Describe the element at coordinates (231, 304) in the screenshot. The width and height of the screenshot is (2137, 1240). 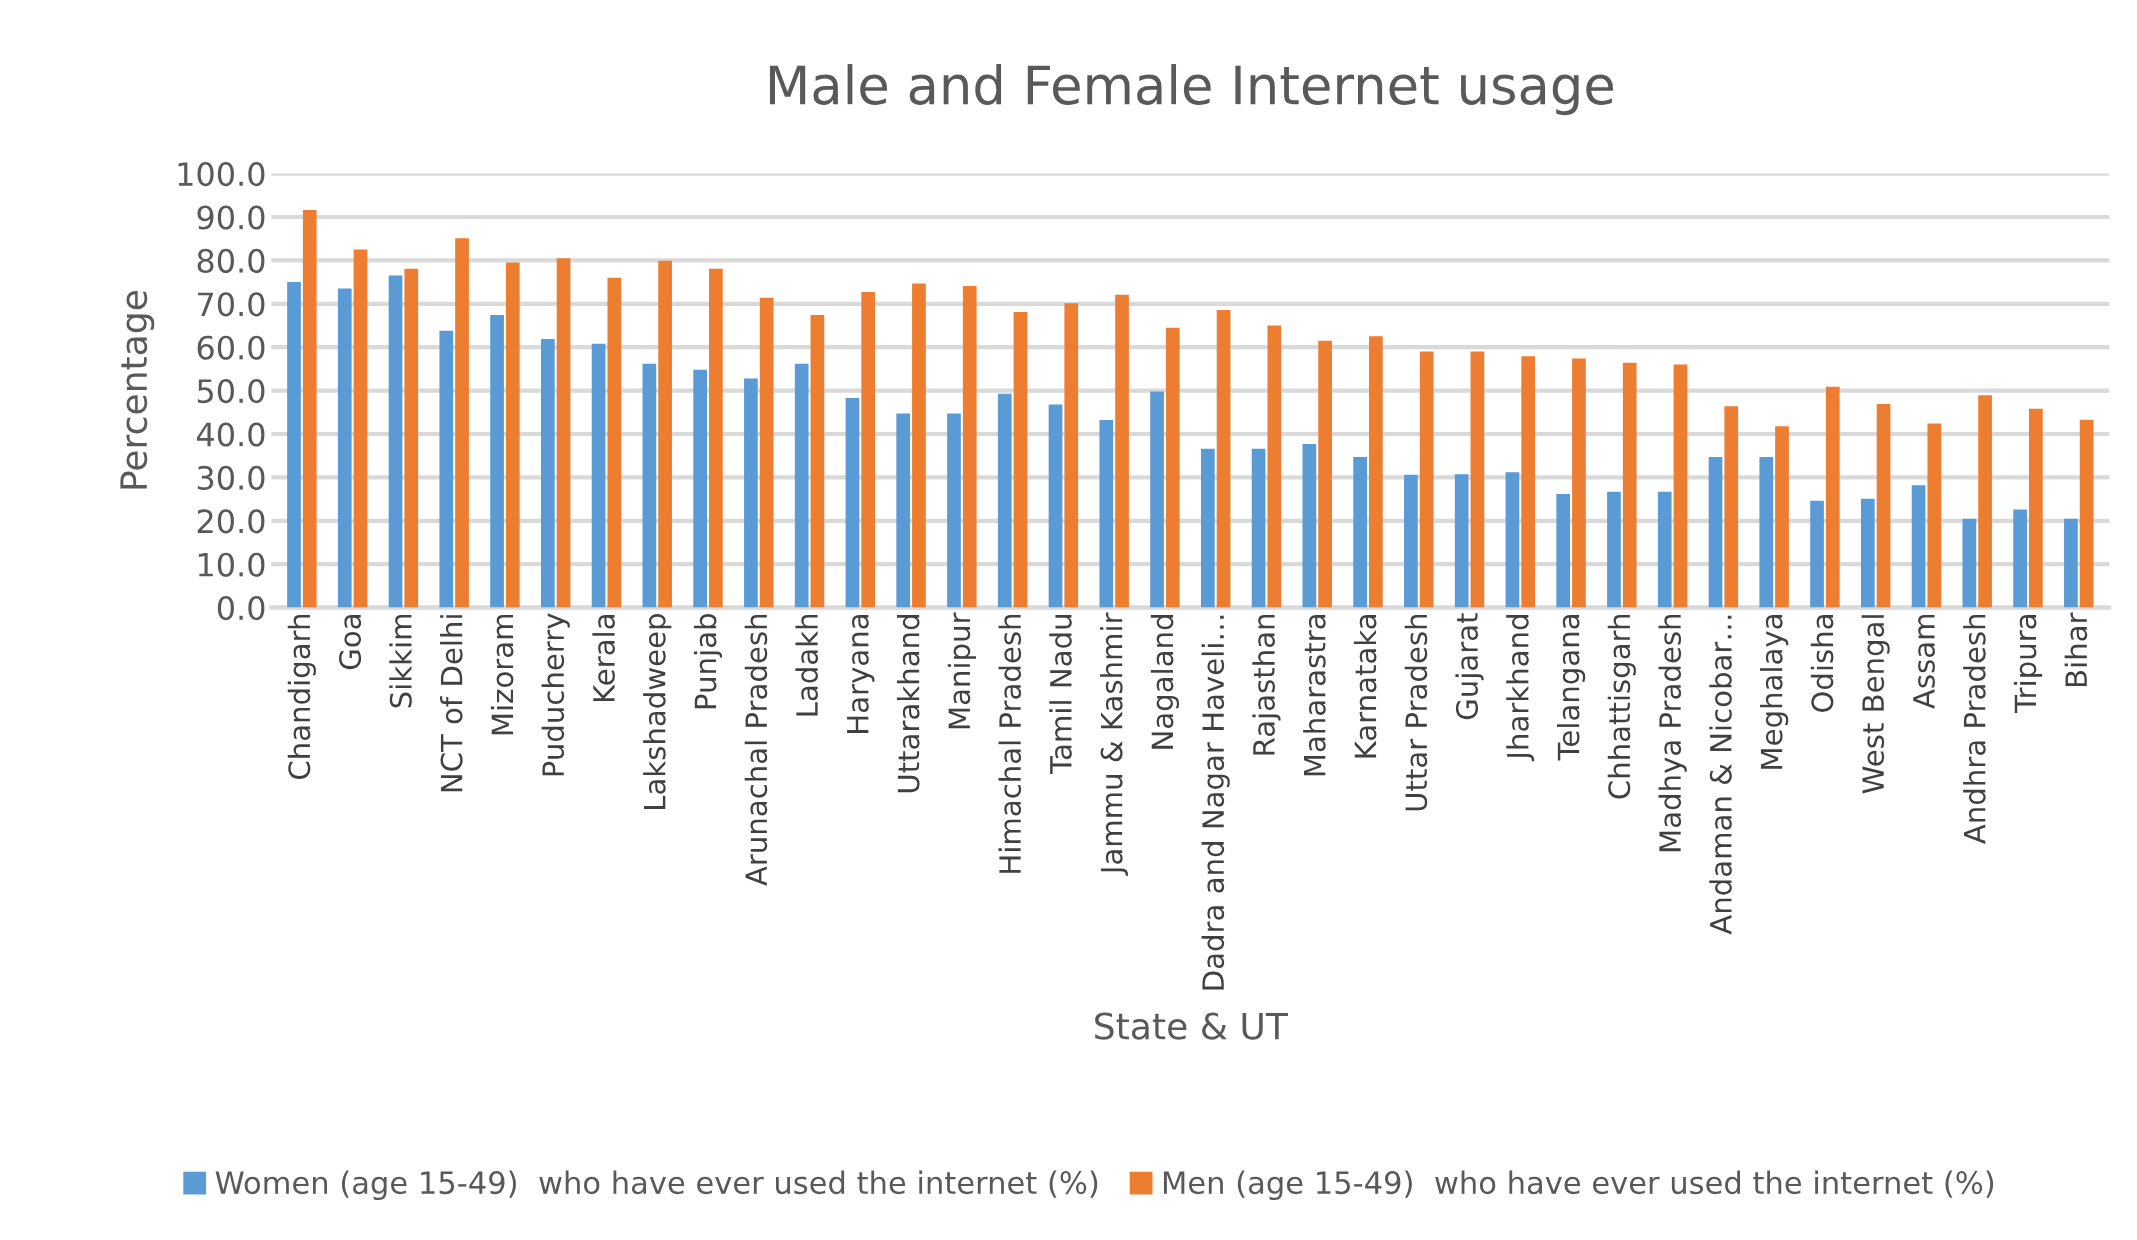
I see `y-tick-label: 70.0` at that location.